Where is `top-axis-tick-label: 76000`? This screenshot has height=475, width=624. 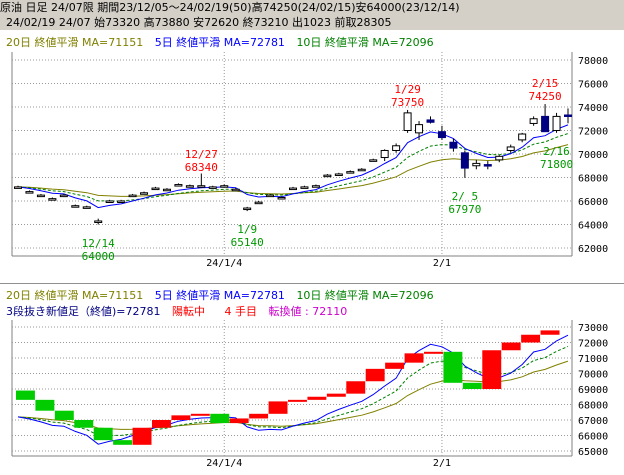 top-axis-tick-label: 76000 is located at coordinates (593, 85).